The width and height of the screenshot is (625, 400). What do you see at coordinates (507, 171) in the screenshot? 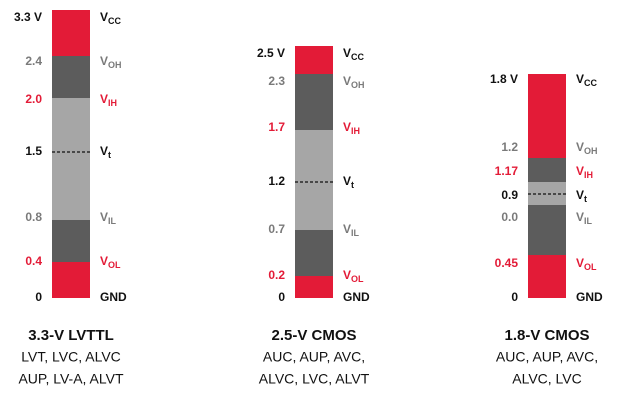
I see `level-value: 1.17` at bounding box center [507, 171].